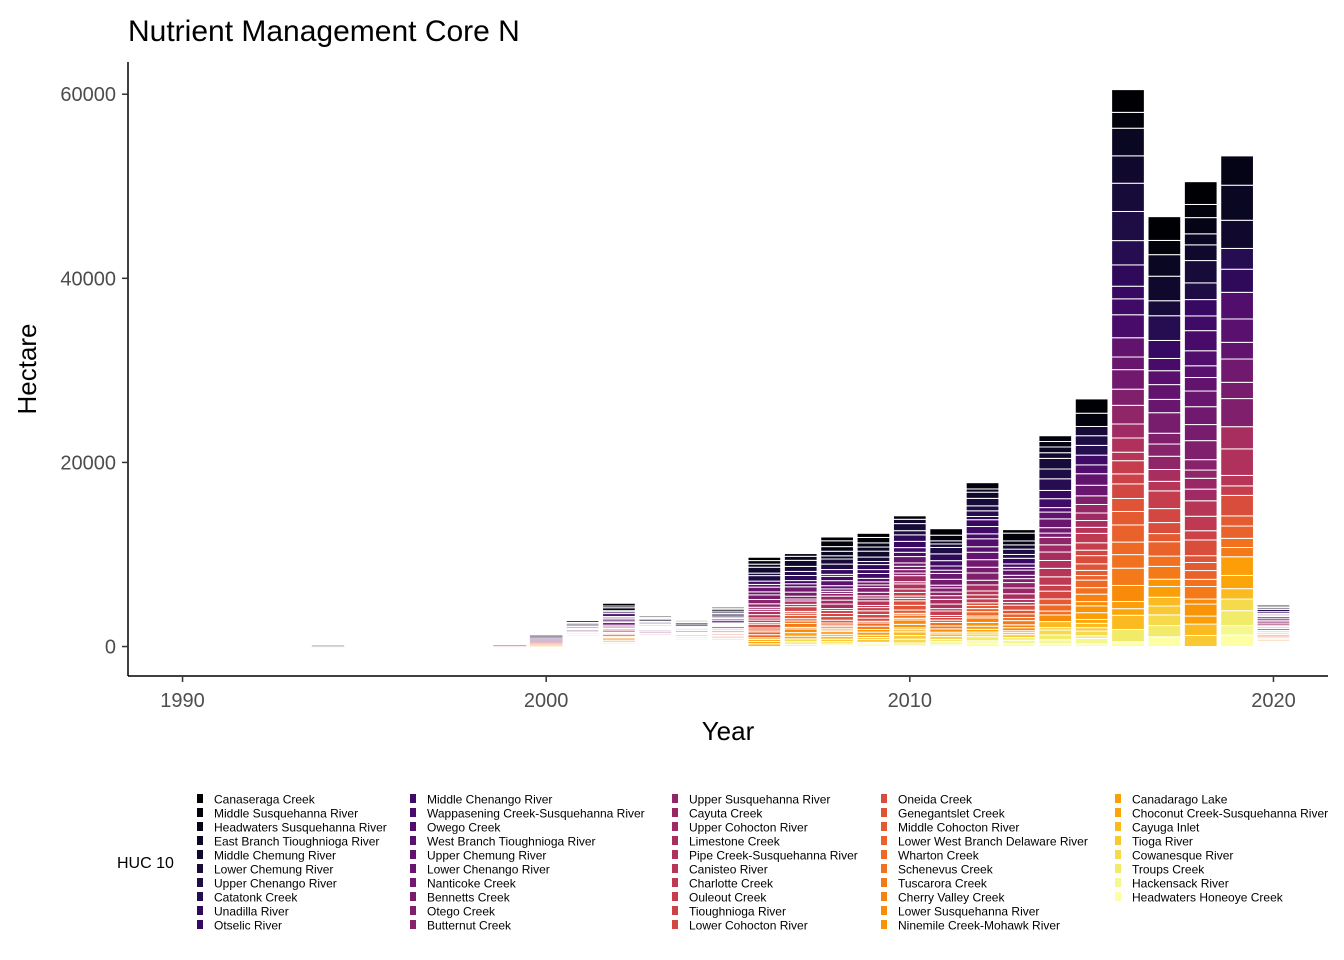  What do you see at coordinates (110, 648) in the screenshot?
I see `y-tick-label: 0` at bounding box center [110, 648].